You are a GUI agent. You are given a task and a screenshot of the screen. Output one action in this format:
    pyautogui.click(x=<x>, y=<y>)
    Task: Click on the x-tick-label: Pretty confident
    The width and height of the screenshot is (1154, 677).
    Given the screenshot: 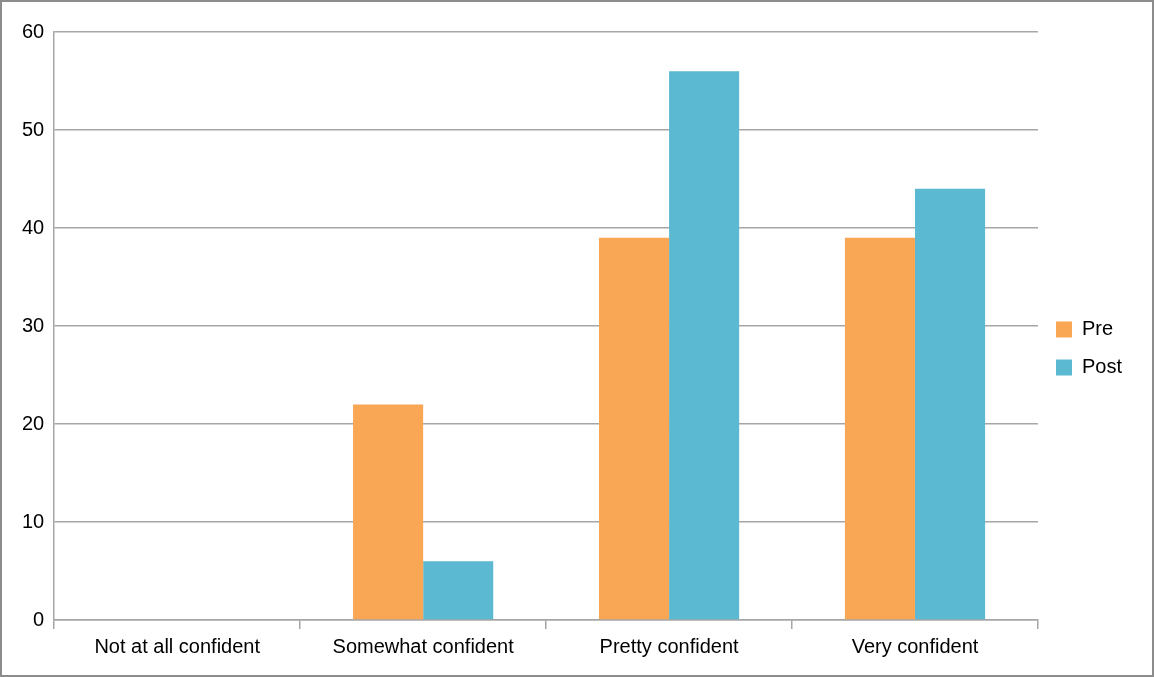 What is the action you would take?
    pyautogui.click(x=669, y=645)
    